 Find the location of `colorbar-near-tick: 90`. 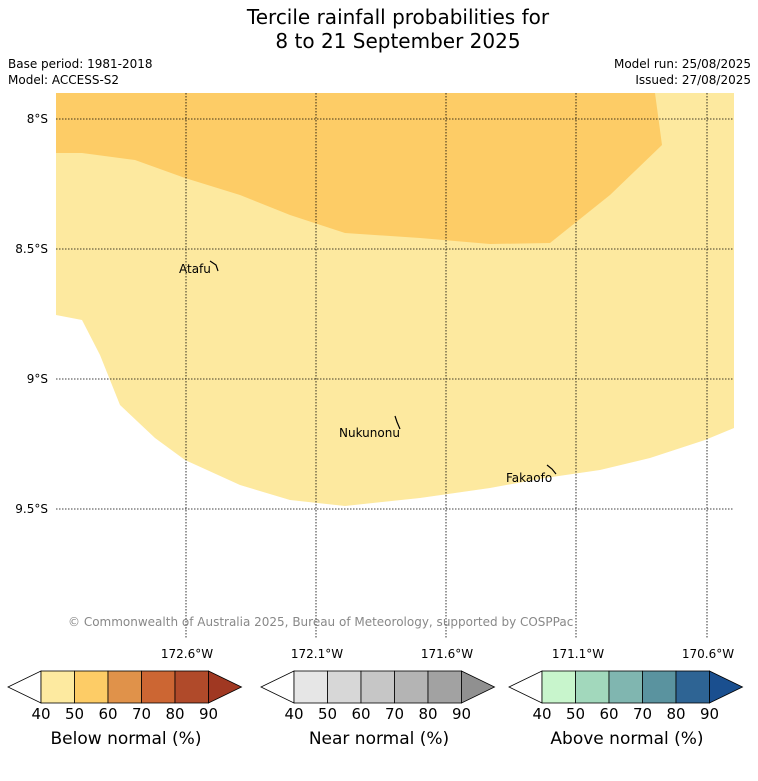

colorbar-near-tick: 90 is located at coordinates (461, 714).